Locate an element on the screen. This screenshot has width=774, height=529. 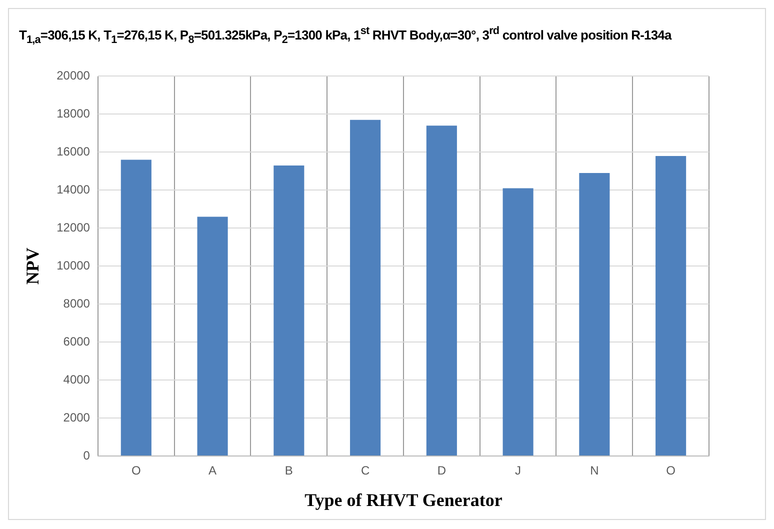
y-axis-title: NPV is located at coordinates (32, 266).